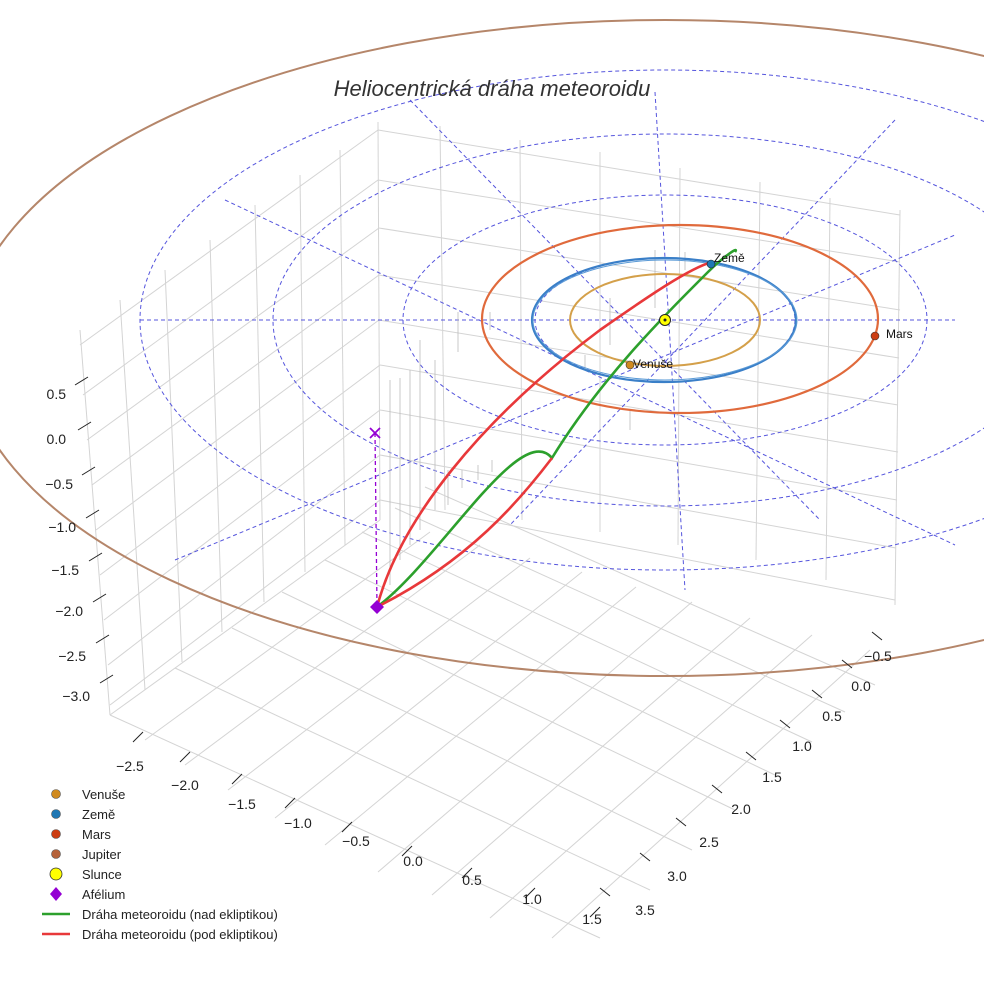 This screenshot has width=984, height=984. Describe the element at coordinates (180, 934) in the screenshot. I see `legend-label: Dráha meteoroidu (pod ekliptikou)` at that location.